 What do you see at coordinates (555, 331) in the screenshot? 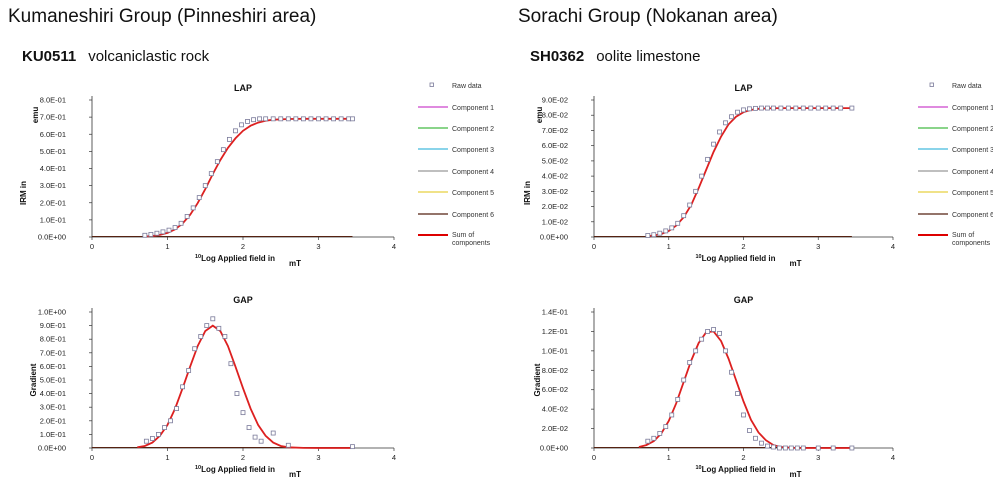
I see `right-gap-y-tick-label: 1.2E-01` at bounding box center [555, 331].